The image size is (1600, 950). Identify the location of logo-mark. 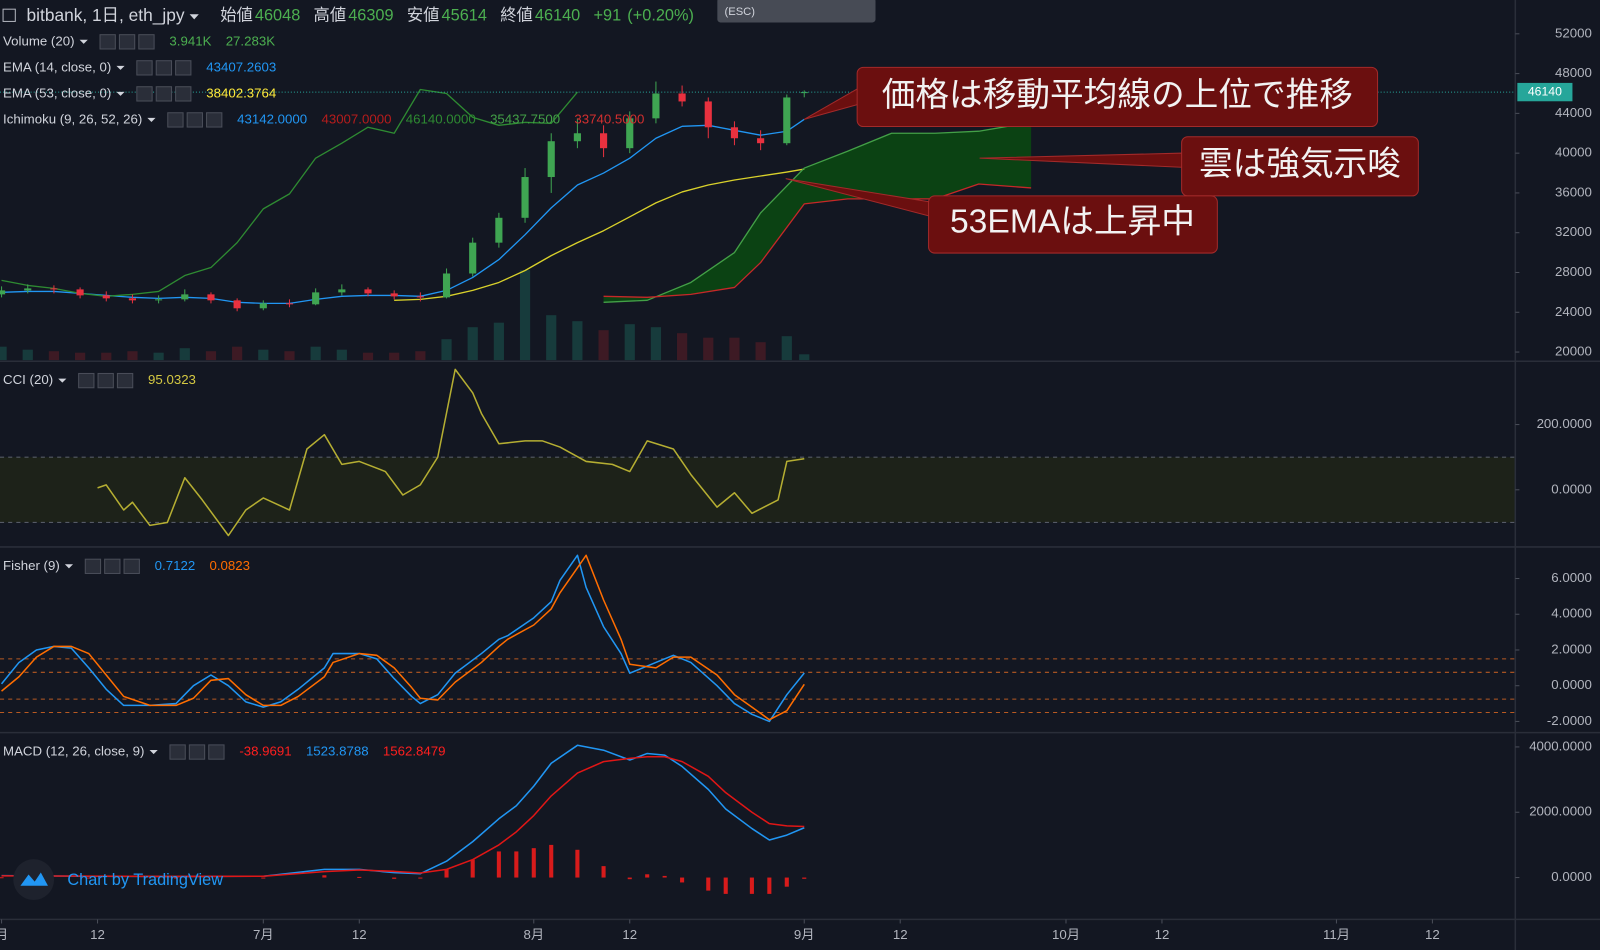
(34, 879).